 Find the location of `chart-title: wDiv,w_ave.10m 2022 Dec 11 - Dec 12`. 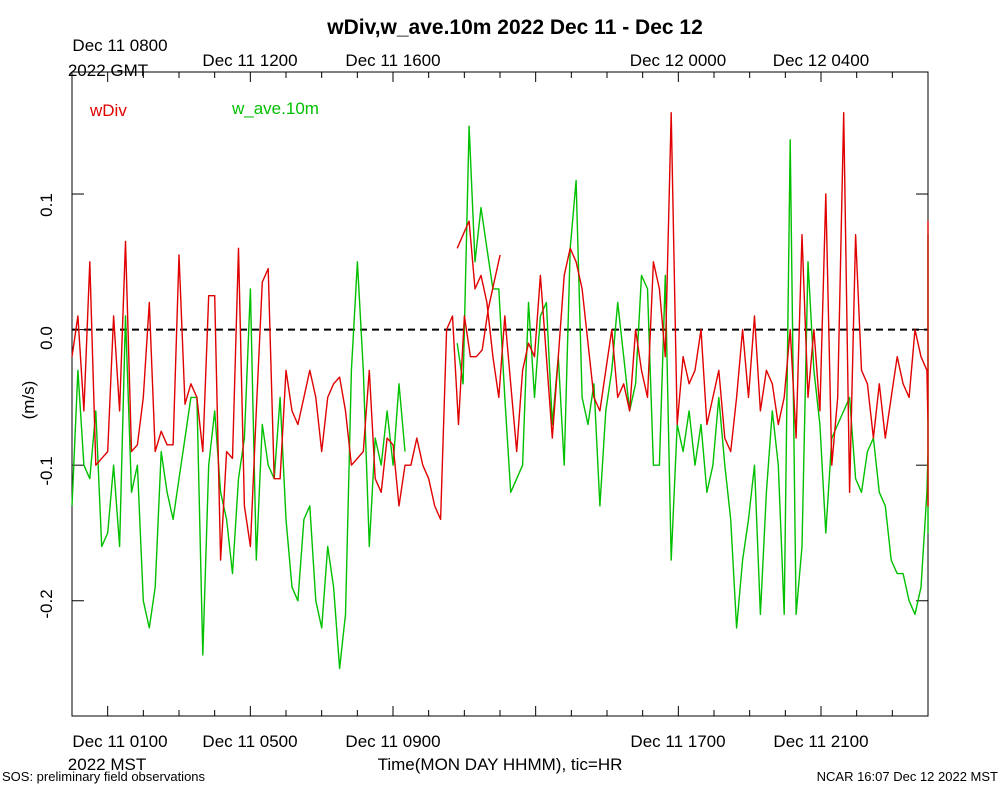

chart-title: wDiv,w_ave.10m 2022 Dec 11 - Dec 12 is located at coordinates (514, 27).